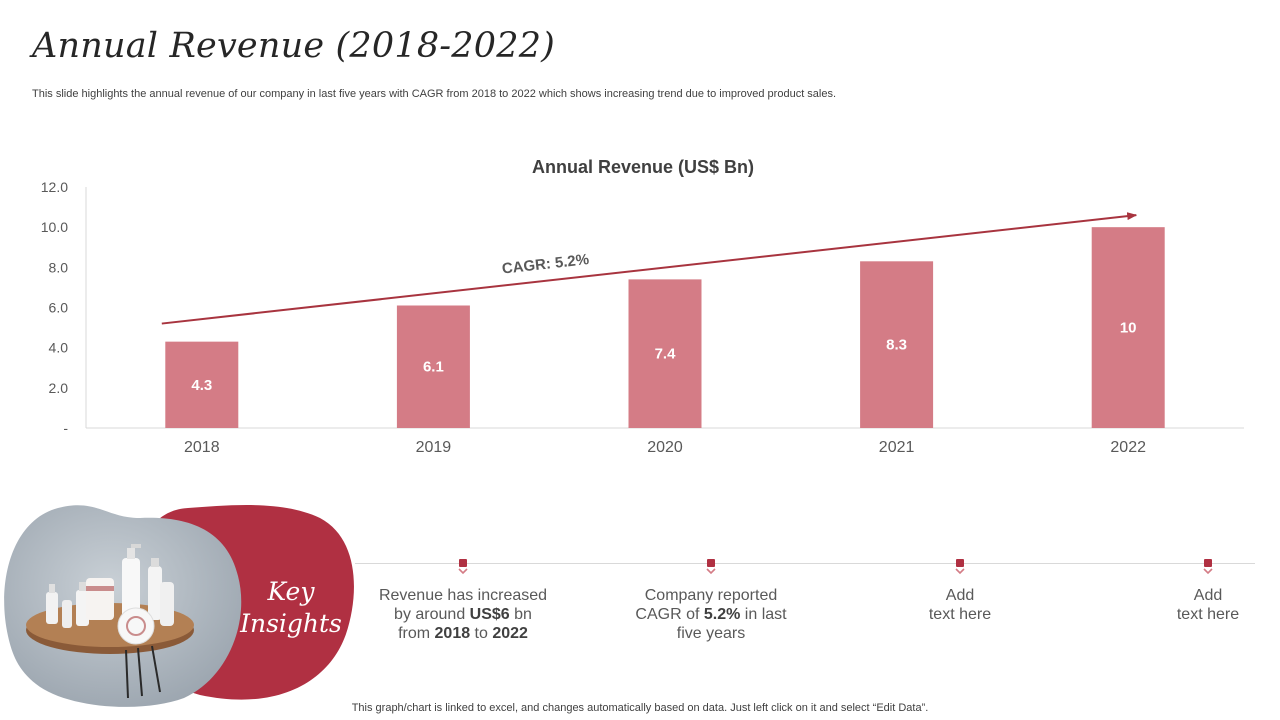  I want to click on y-tick-label: -, so click(65, 428).